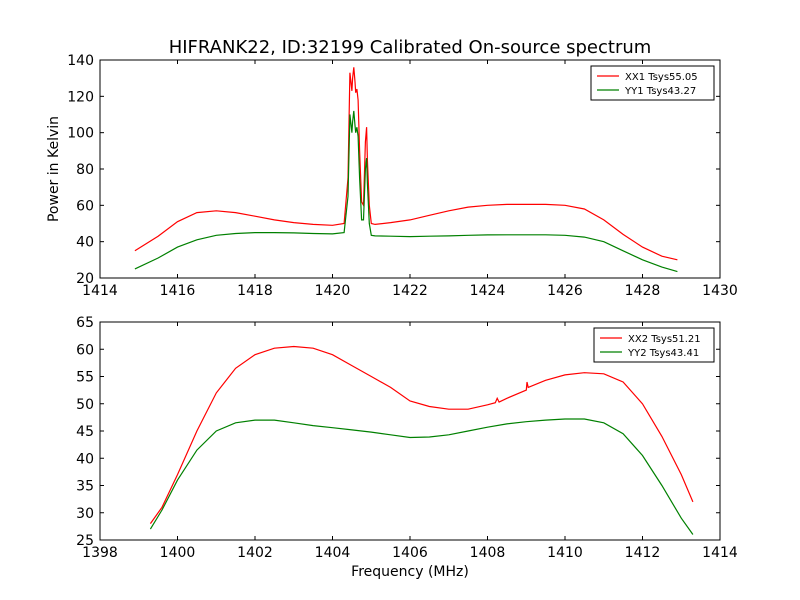 The height and width of the screenshot is (600, 800). What do you see at coordinates (720, 291) in the screenshot?
I see `x-tick-label-1-8: 1430` at bounding box center [720, 291].